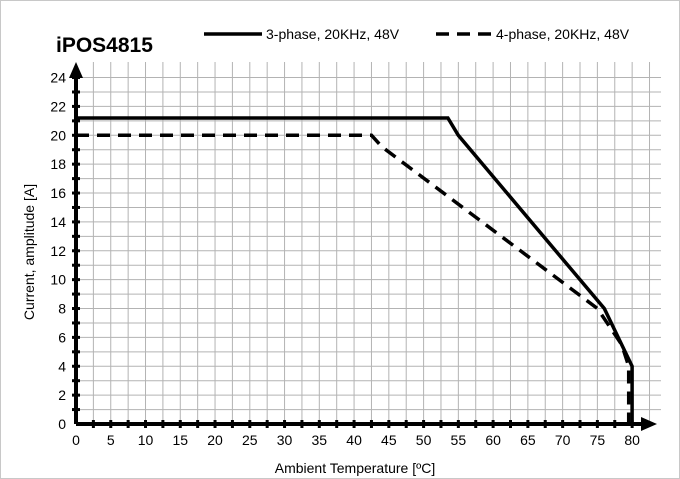 The image size is (680, 479). What do you see at coordinates (417, 34) in the screenshot?
I see `legend: 3-phase, 20KHz, 48V 4-phase, 20KHz, 48V` at bounding box center [417, 34].